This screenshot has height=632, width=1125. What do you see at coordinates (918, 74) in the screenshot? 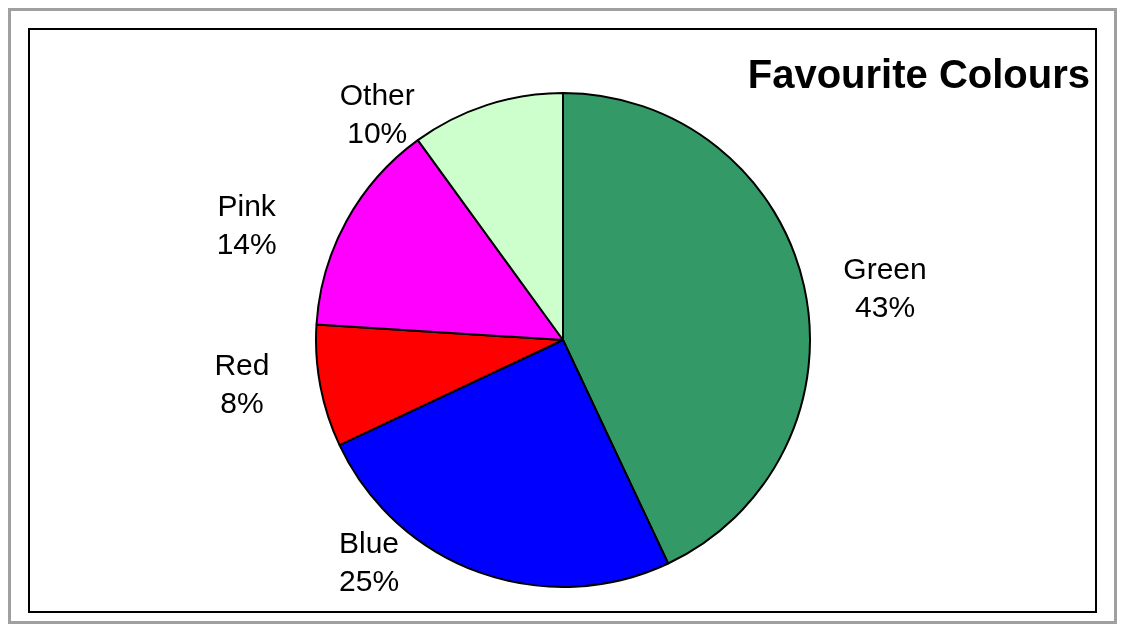
I see `chart-title: Favourite Colours` at bounding box center [918, 74].